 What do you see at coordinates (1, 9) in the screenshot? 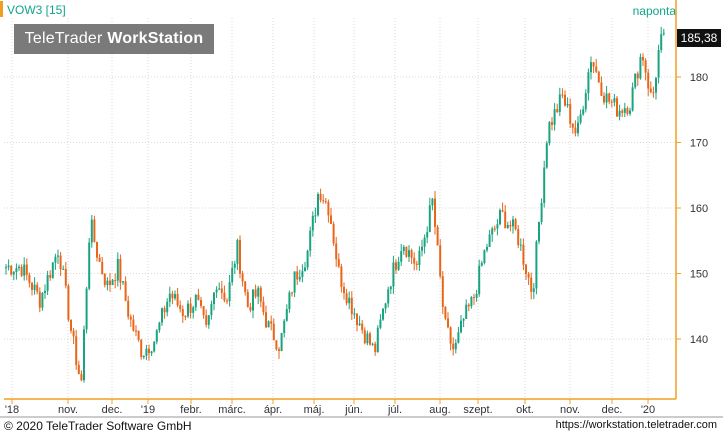
I see `symbol-accent` at bounding box center [1, 9].